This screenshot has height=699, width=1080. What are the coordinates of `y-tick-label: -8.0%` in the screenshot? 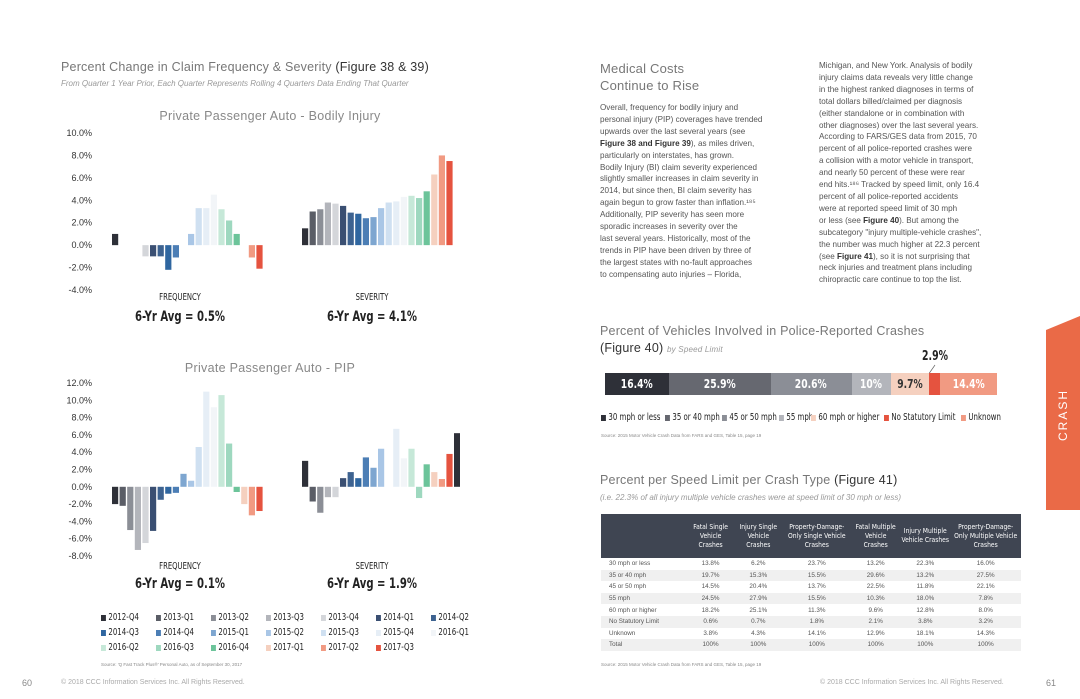 It's located at (80, 556).